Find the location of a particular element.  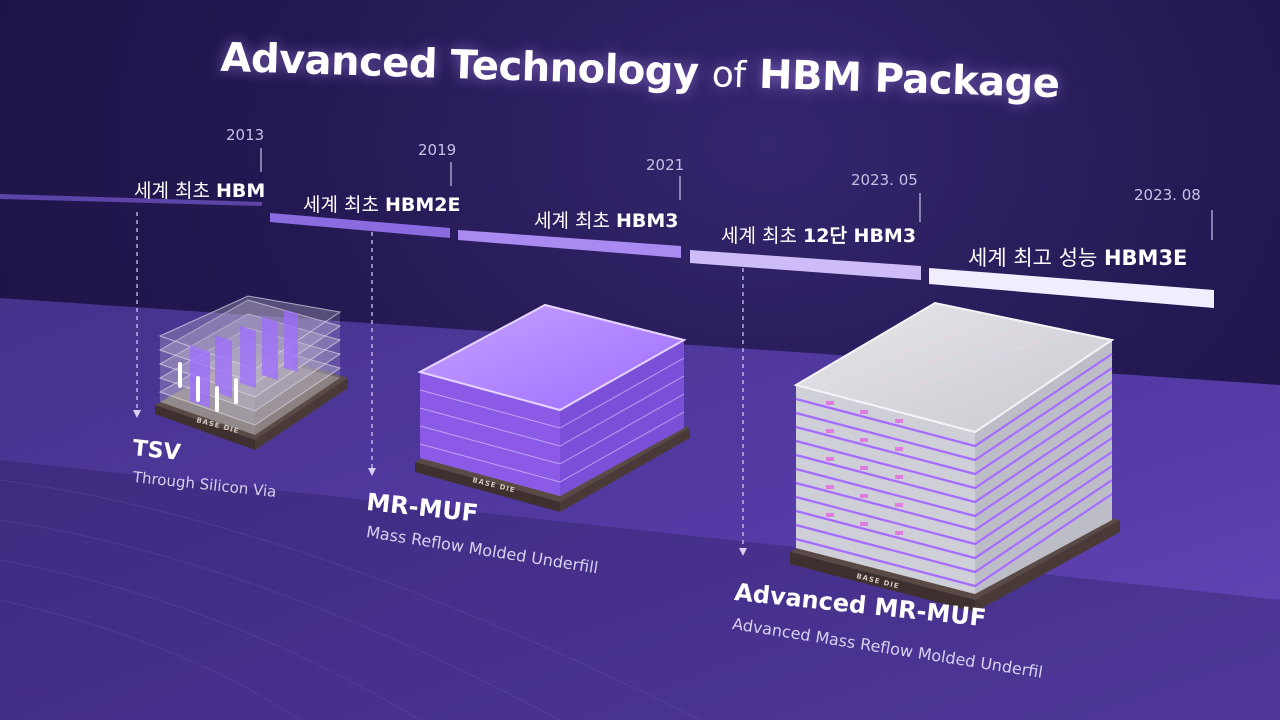

milestone-product-4: 12단 HBM3 is located at coordinates (860, 236).